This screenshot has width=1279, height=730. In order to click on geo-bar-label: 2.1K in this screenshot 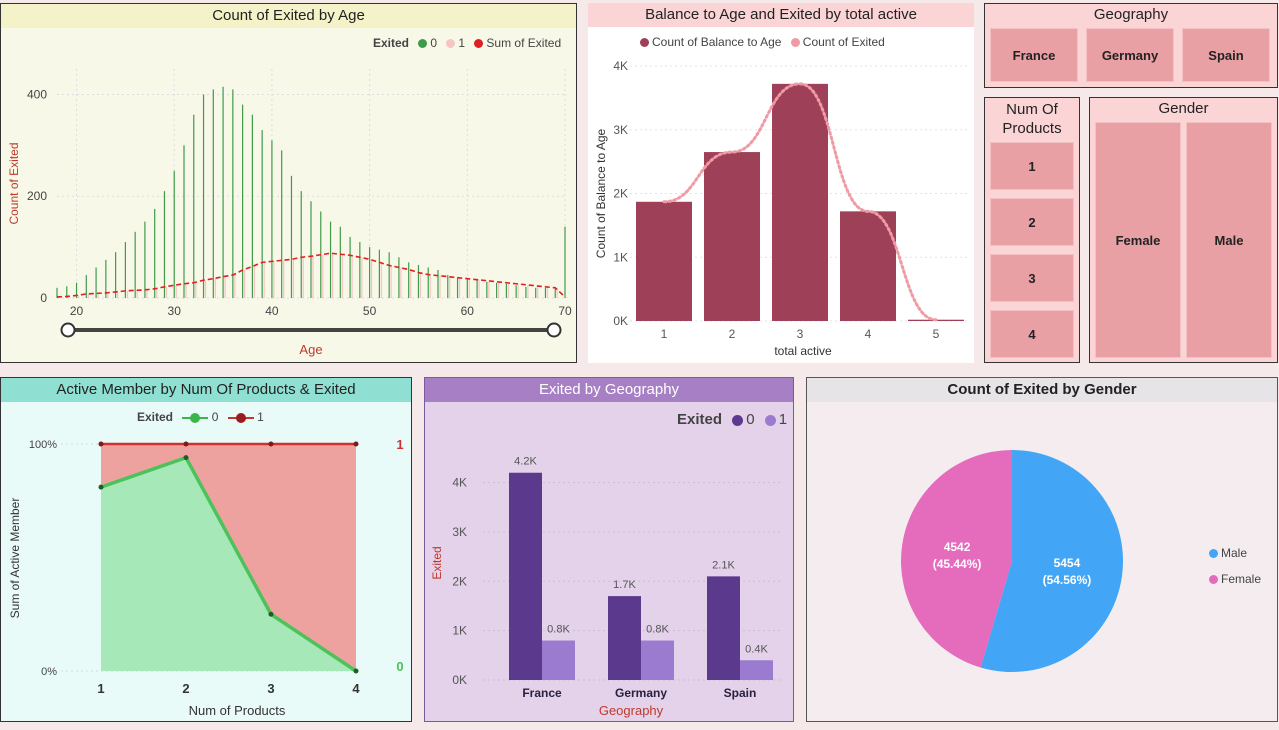, I will do `click(723, 565)`.